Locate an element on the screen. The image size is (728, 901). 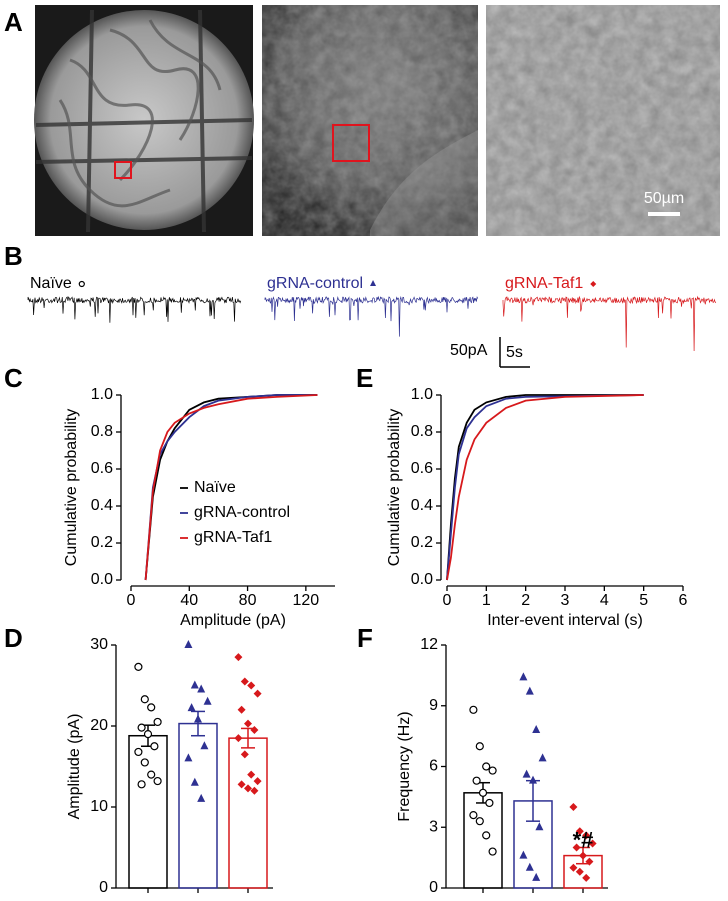
panel-label: C is located at coordinates (13, 378).